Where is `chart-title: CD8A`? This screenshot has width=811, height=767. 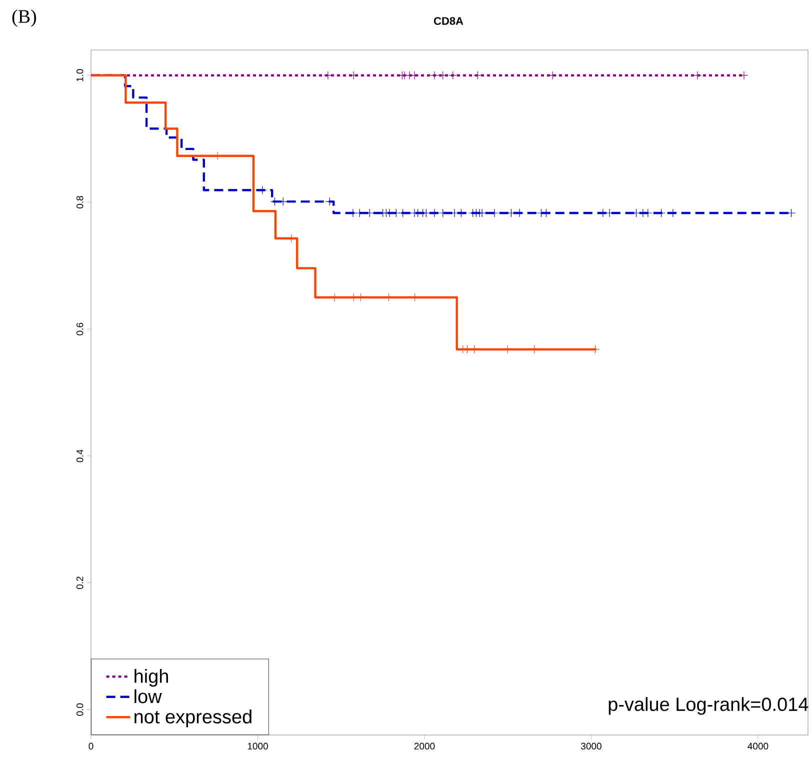 chart-title: CD8A is located at coordinates (449, 21).